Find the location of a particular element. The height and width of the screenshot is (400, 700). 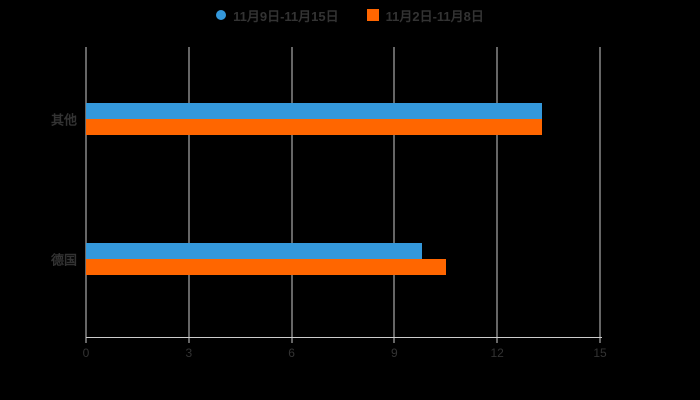

legend-item-nov2-nov8: 11月2日-11月8日 is located at coordinates (425, 15).